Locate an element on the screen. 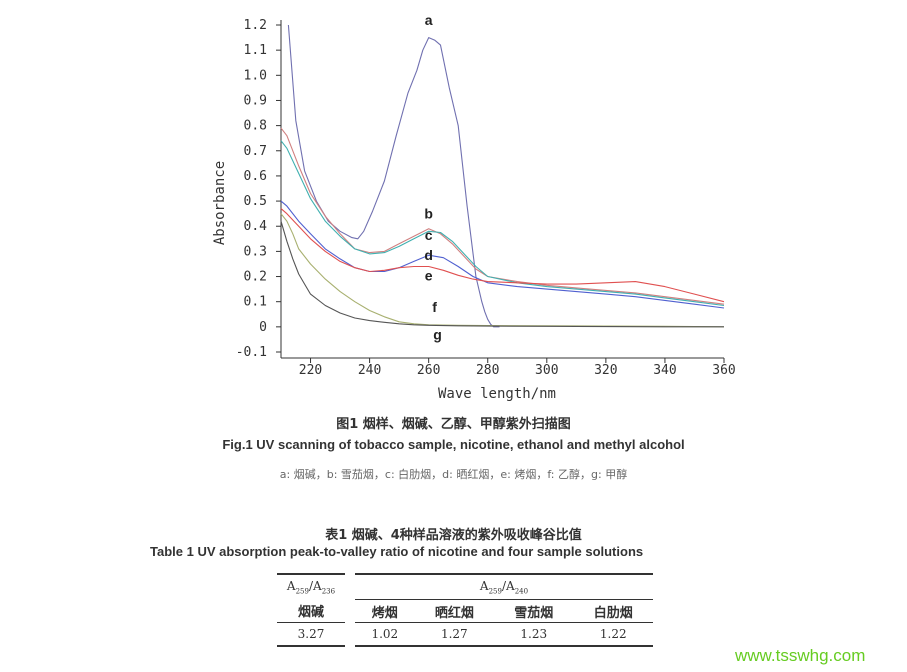 This screenshot has width=907, height=672. y-tick-label: 0.1 is located at coordinates (255, 302).